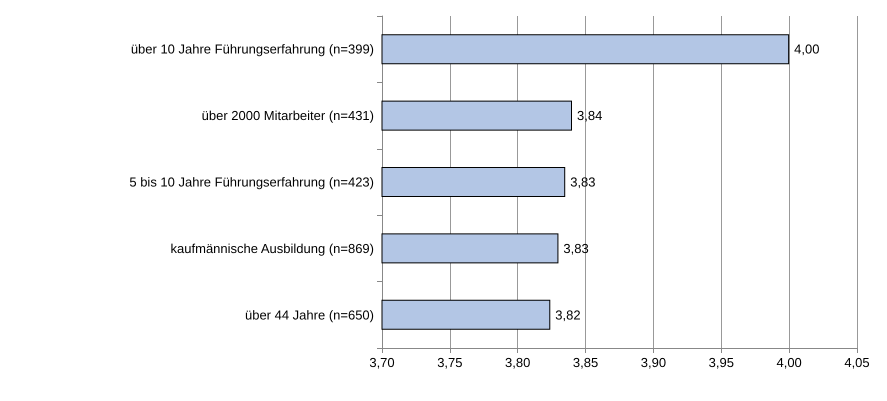 Image resolution: width=887 pixels, height=401 pixels. Describe the element at coordinates (589, 116) in the screenshot. I see `data-label: 3,84` at that location.